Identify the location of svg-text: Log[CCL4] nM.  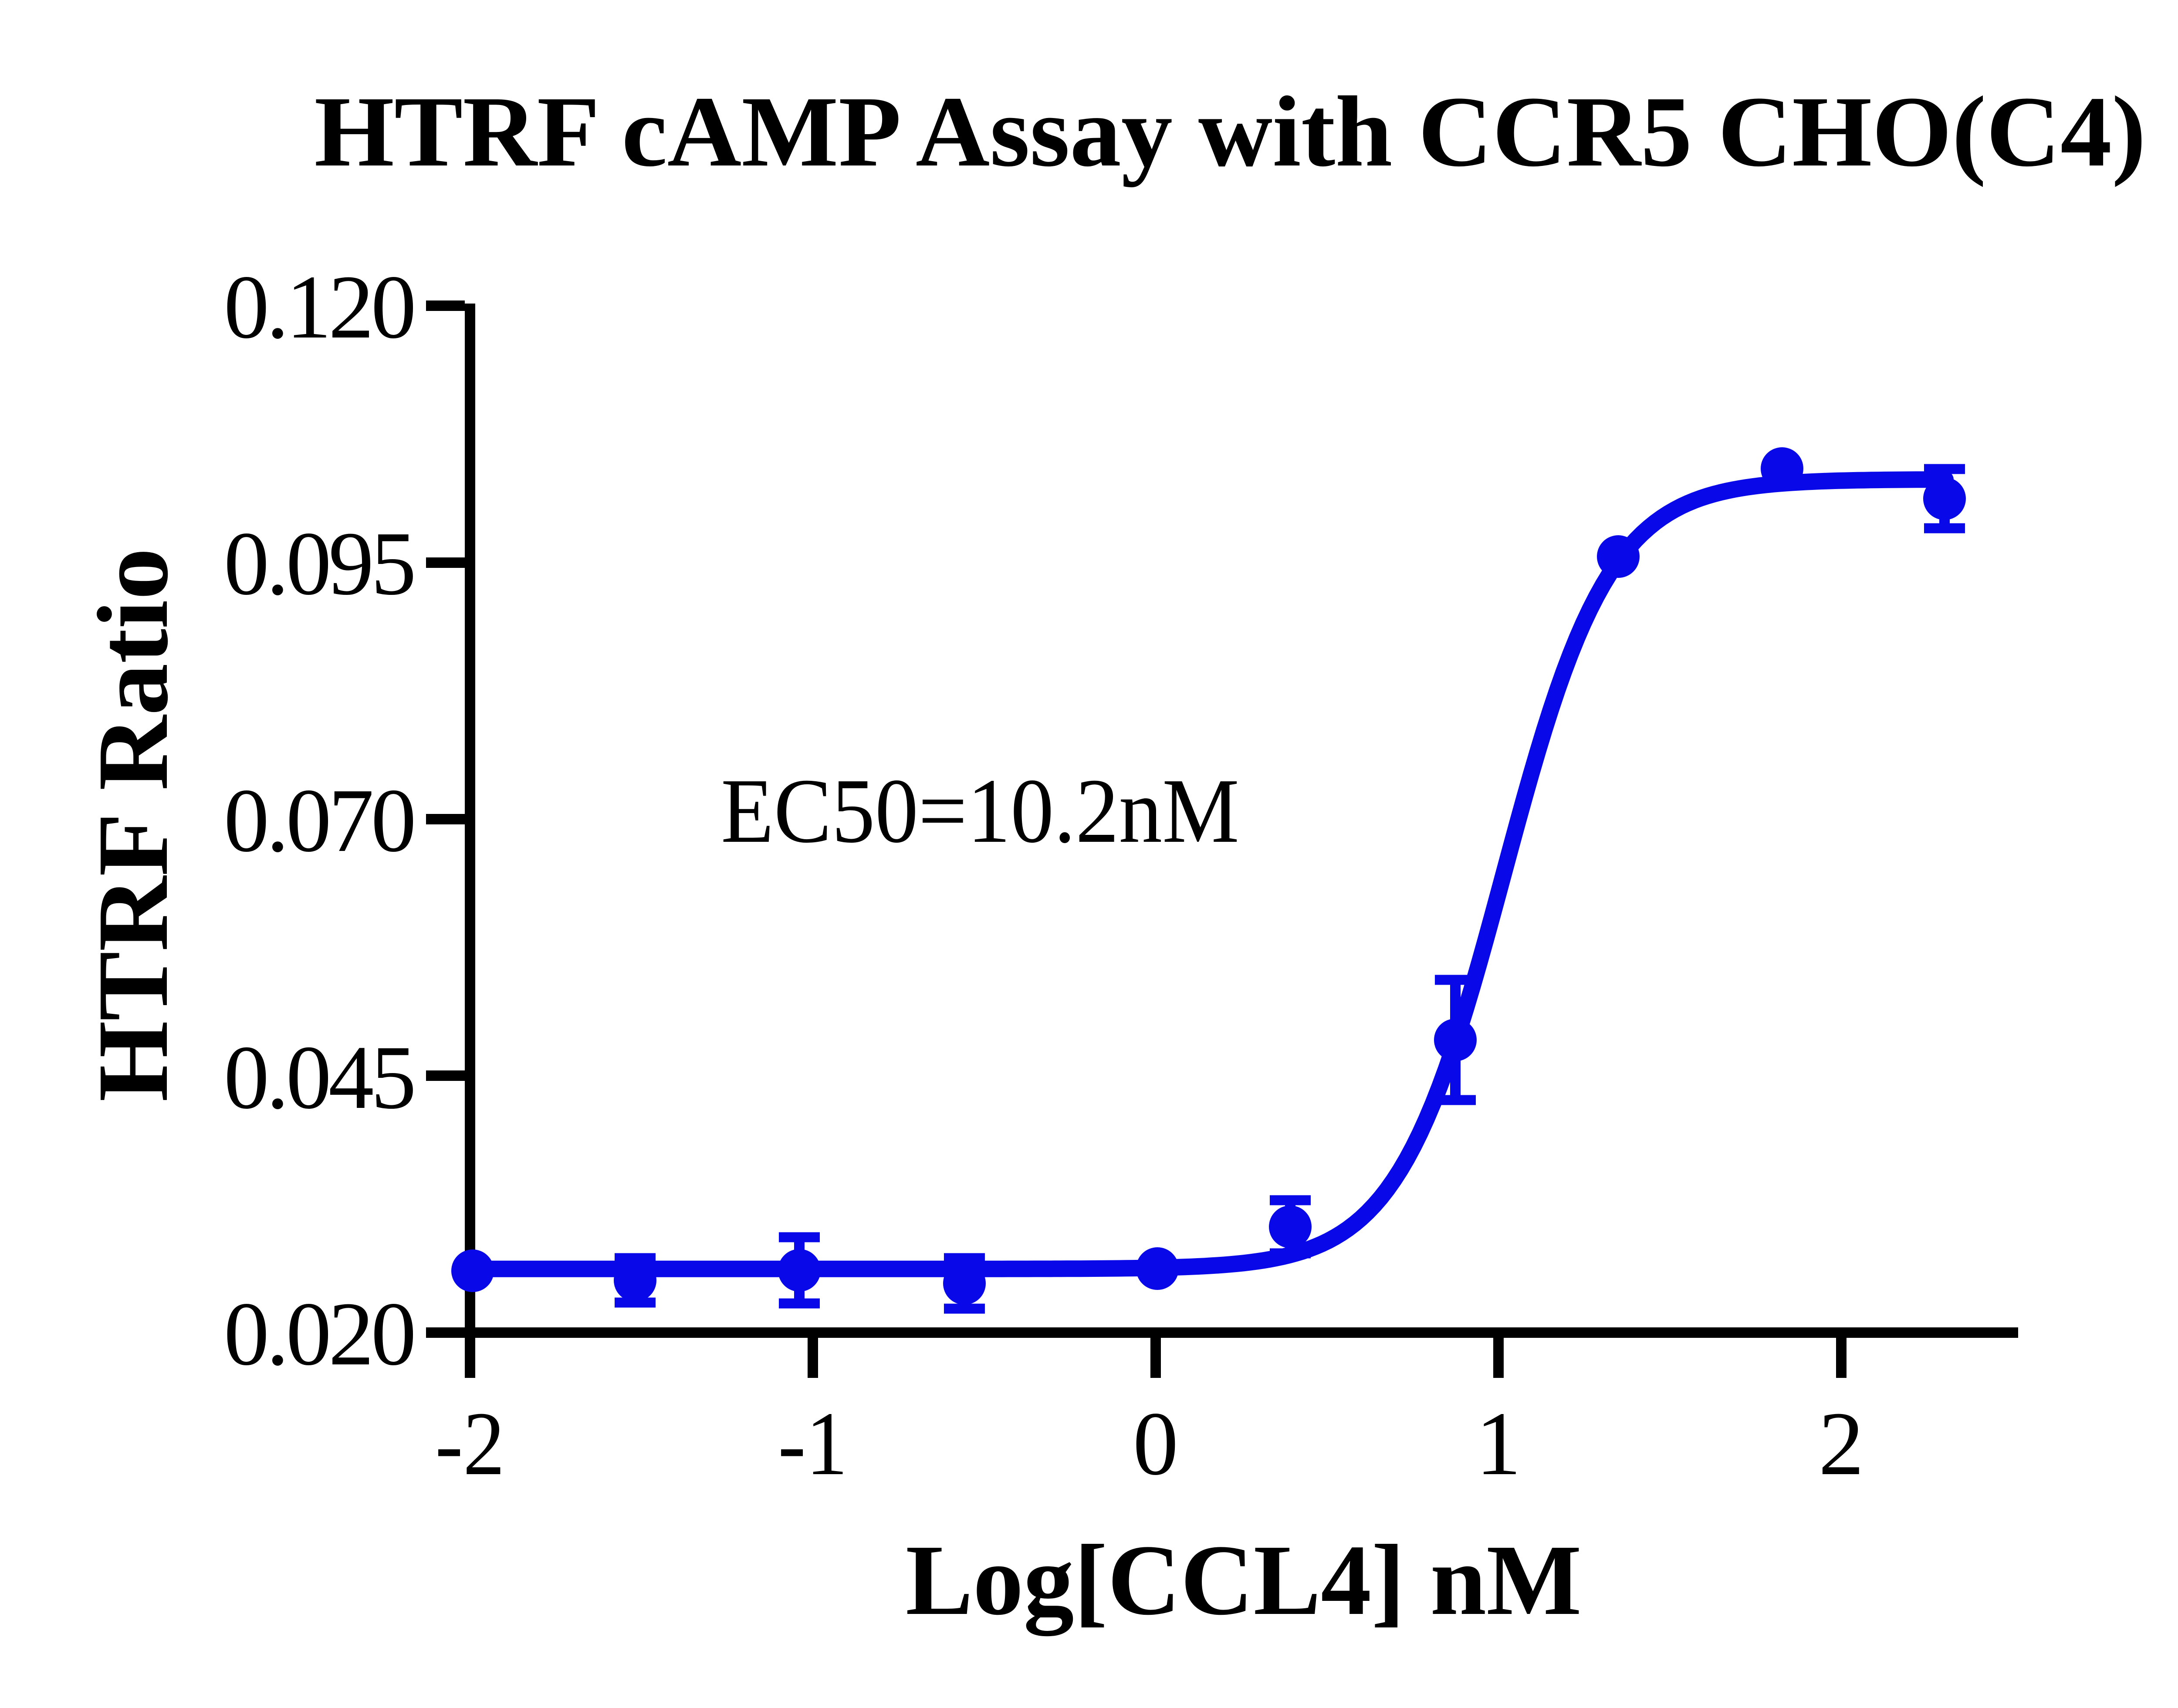
(1244, 1580).